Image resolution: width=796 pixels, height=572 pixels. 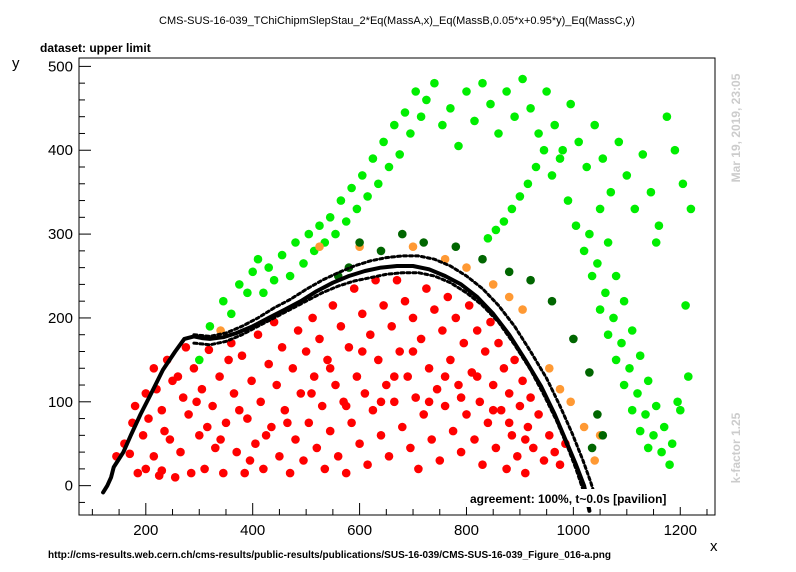 I want to click on x-tick-label: 400, so click(x=252, y=530).